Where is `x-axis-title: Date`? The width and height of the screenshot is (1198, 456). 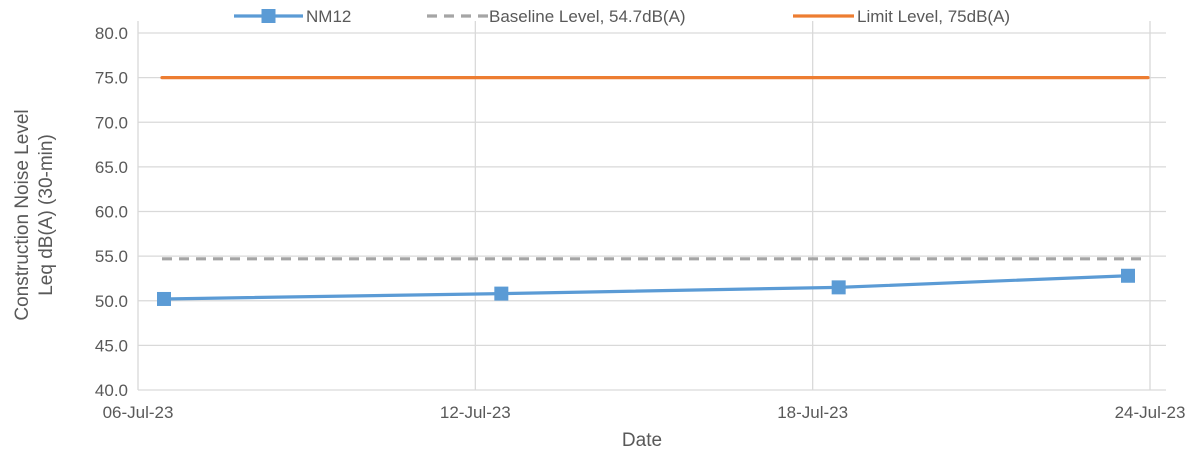 x-axis-title: Date is located at coordinates (642, 440).